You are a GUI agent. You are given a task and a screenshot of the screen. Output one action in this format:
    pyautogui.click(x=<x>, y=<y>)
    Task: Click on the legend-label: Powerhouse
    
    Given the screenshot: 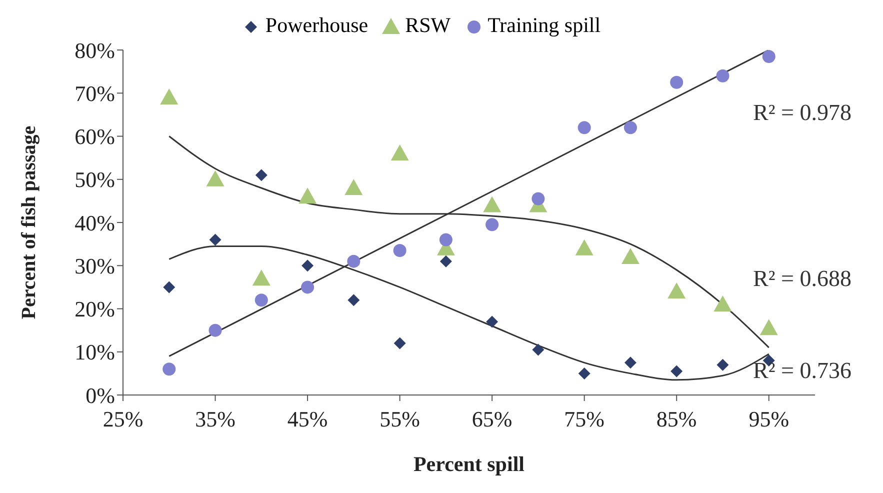 What is the action you would take?
    pyautogui.click(x=316, y=25)
    